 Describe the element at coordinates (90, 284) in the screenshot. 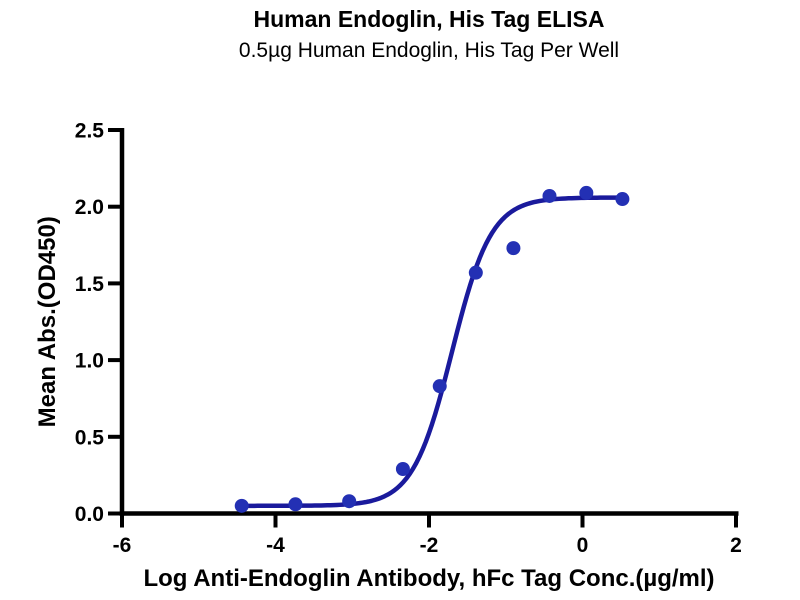

I see `y-tick-label: 1.5` at that location.